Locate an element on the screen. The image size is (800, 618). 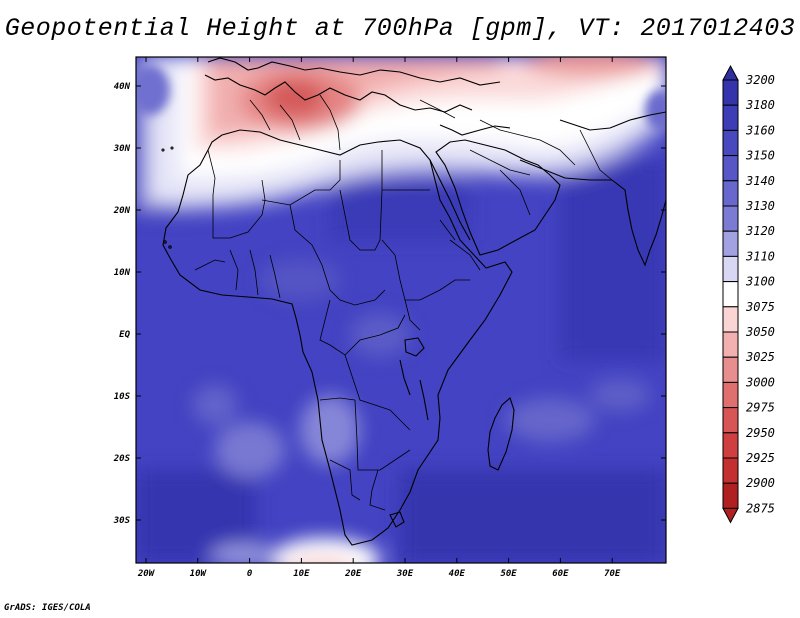
lon-tick-label: 10W is located at coordinates (199, 574).